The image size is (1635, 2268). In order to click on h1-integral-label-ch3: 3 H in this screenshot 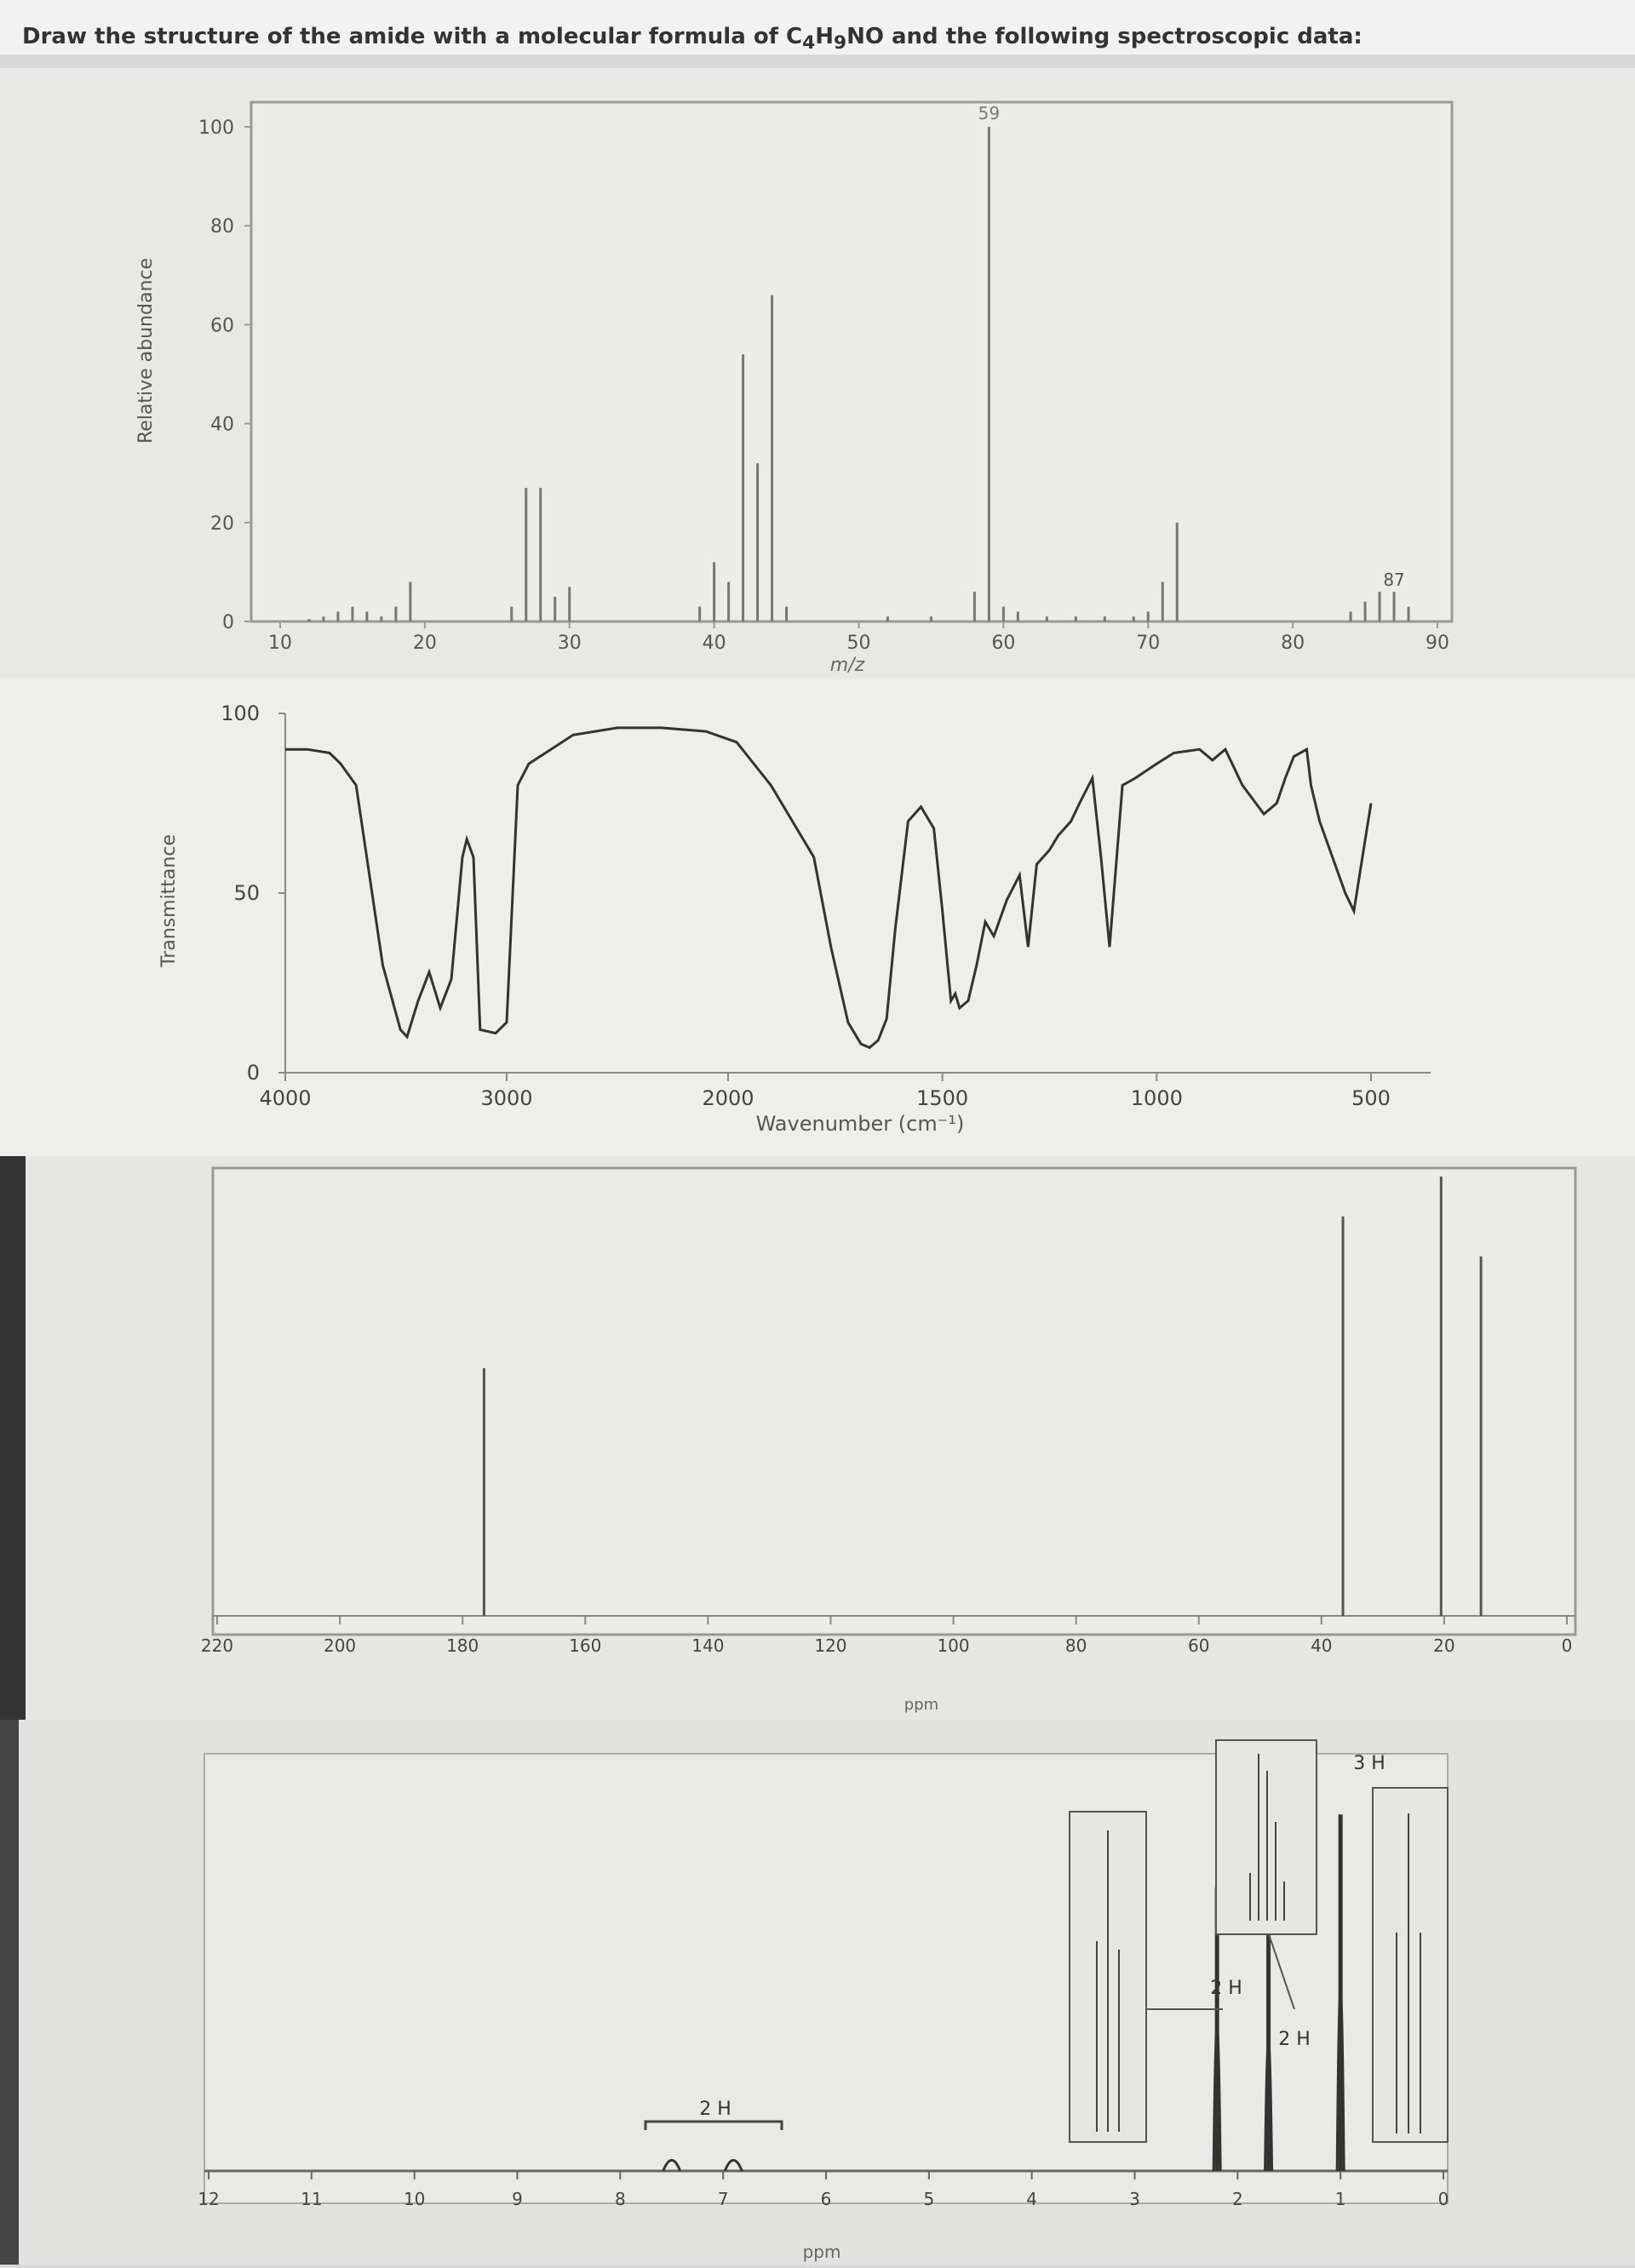, I will do `click(1369, 1763)`.